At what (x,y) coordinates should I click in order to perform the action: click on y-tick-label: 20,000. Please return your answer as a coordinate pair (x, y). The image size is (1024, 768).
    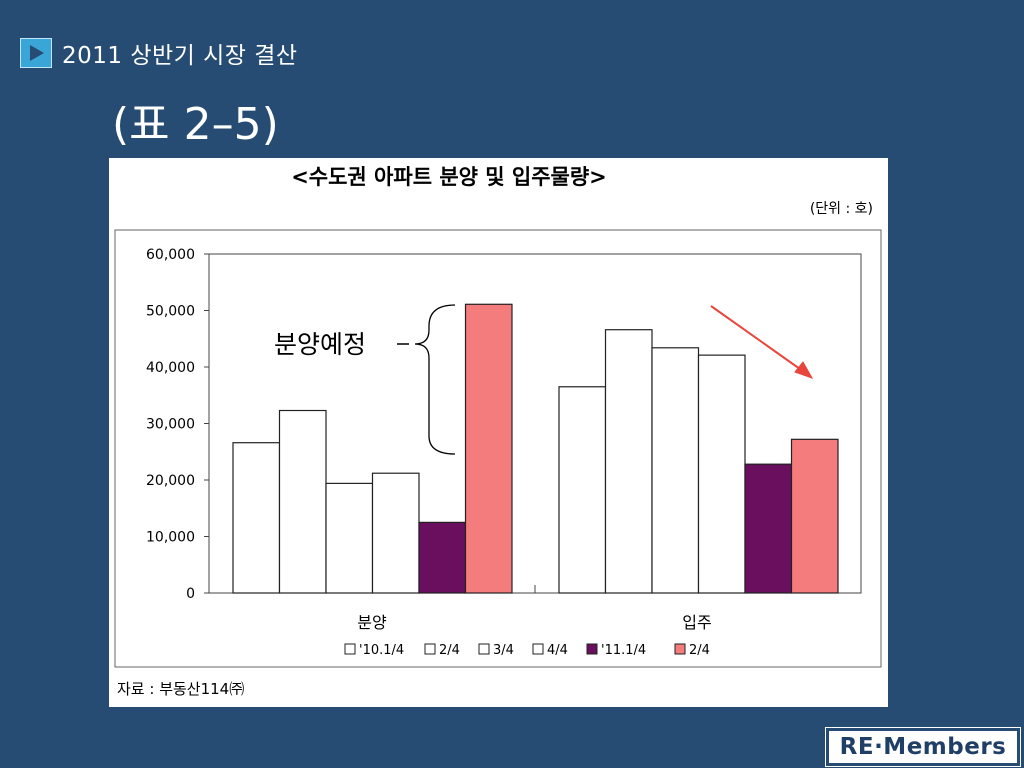
    Looking at the image, I should click on (170, 481).